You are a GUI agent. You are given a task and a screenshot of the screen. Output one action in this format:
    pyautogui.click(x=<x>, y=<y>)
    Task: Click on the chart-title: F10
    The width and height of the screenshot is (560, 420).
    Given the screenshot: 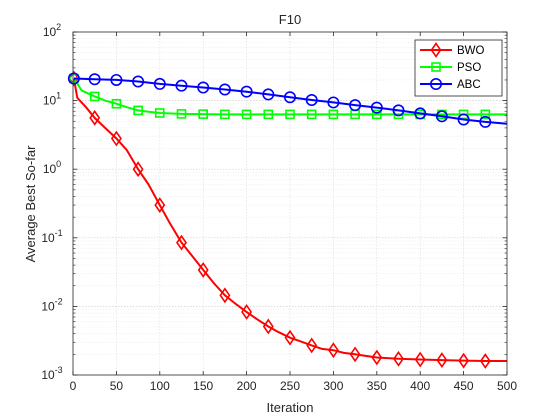 What is the action you would take?
    pyautogui.click(x=290, y=19)
    